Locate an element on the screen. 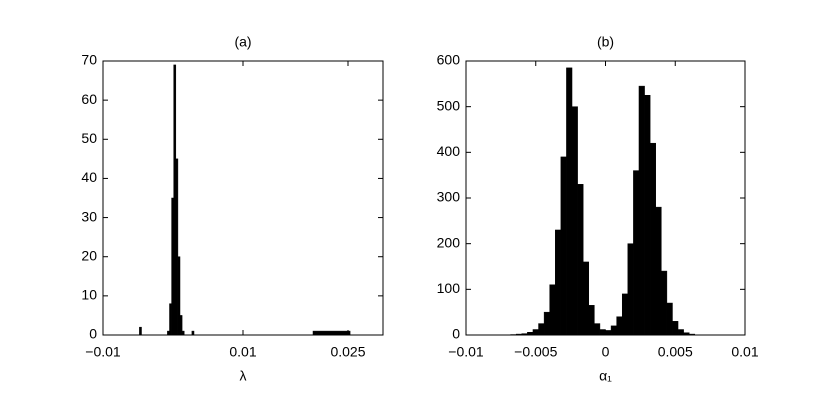 The height and width of the screenshot is (411, 822). x-tick-label: −0.005 is located at coordinates (535, 352).